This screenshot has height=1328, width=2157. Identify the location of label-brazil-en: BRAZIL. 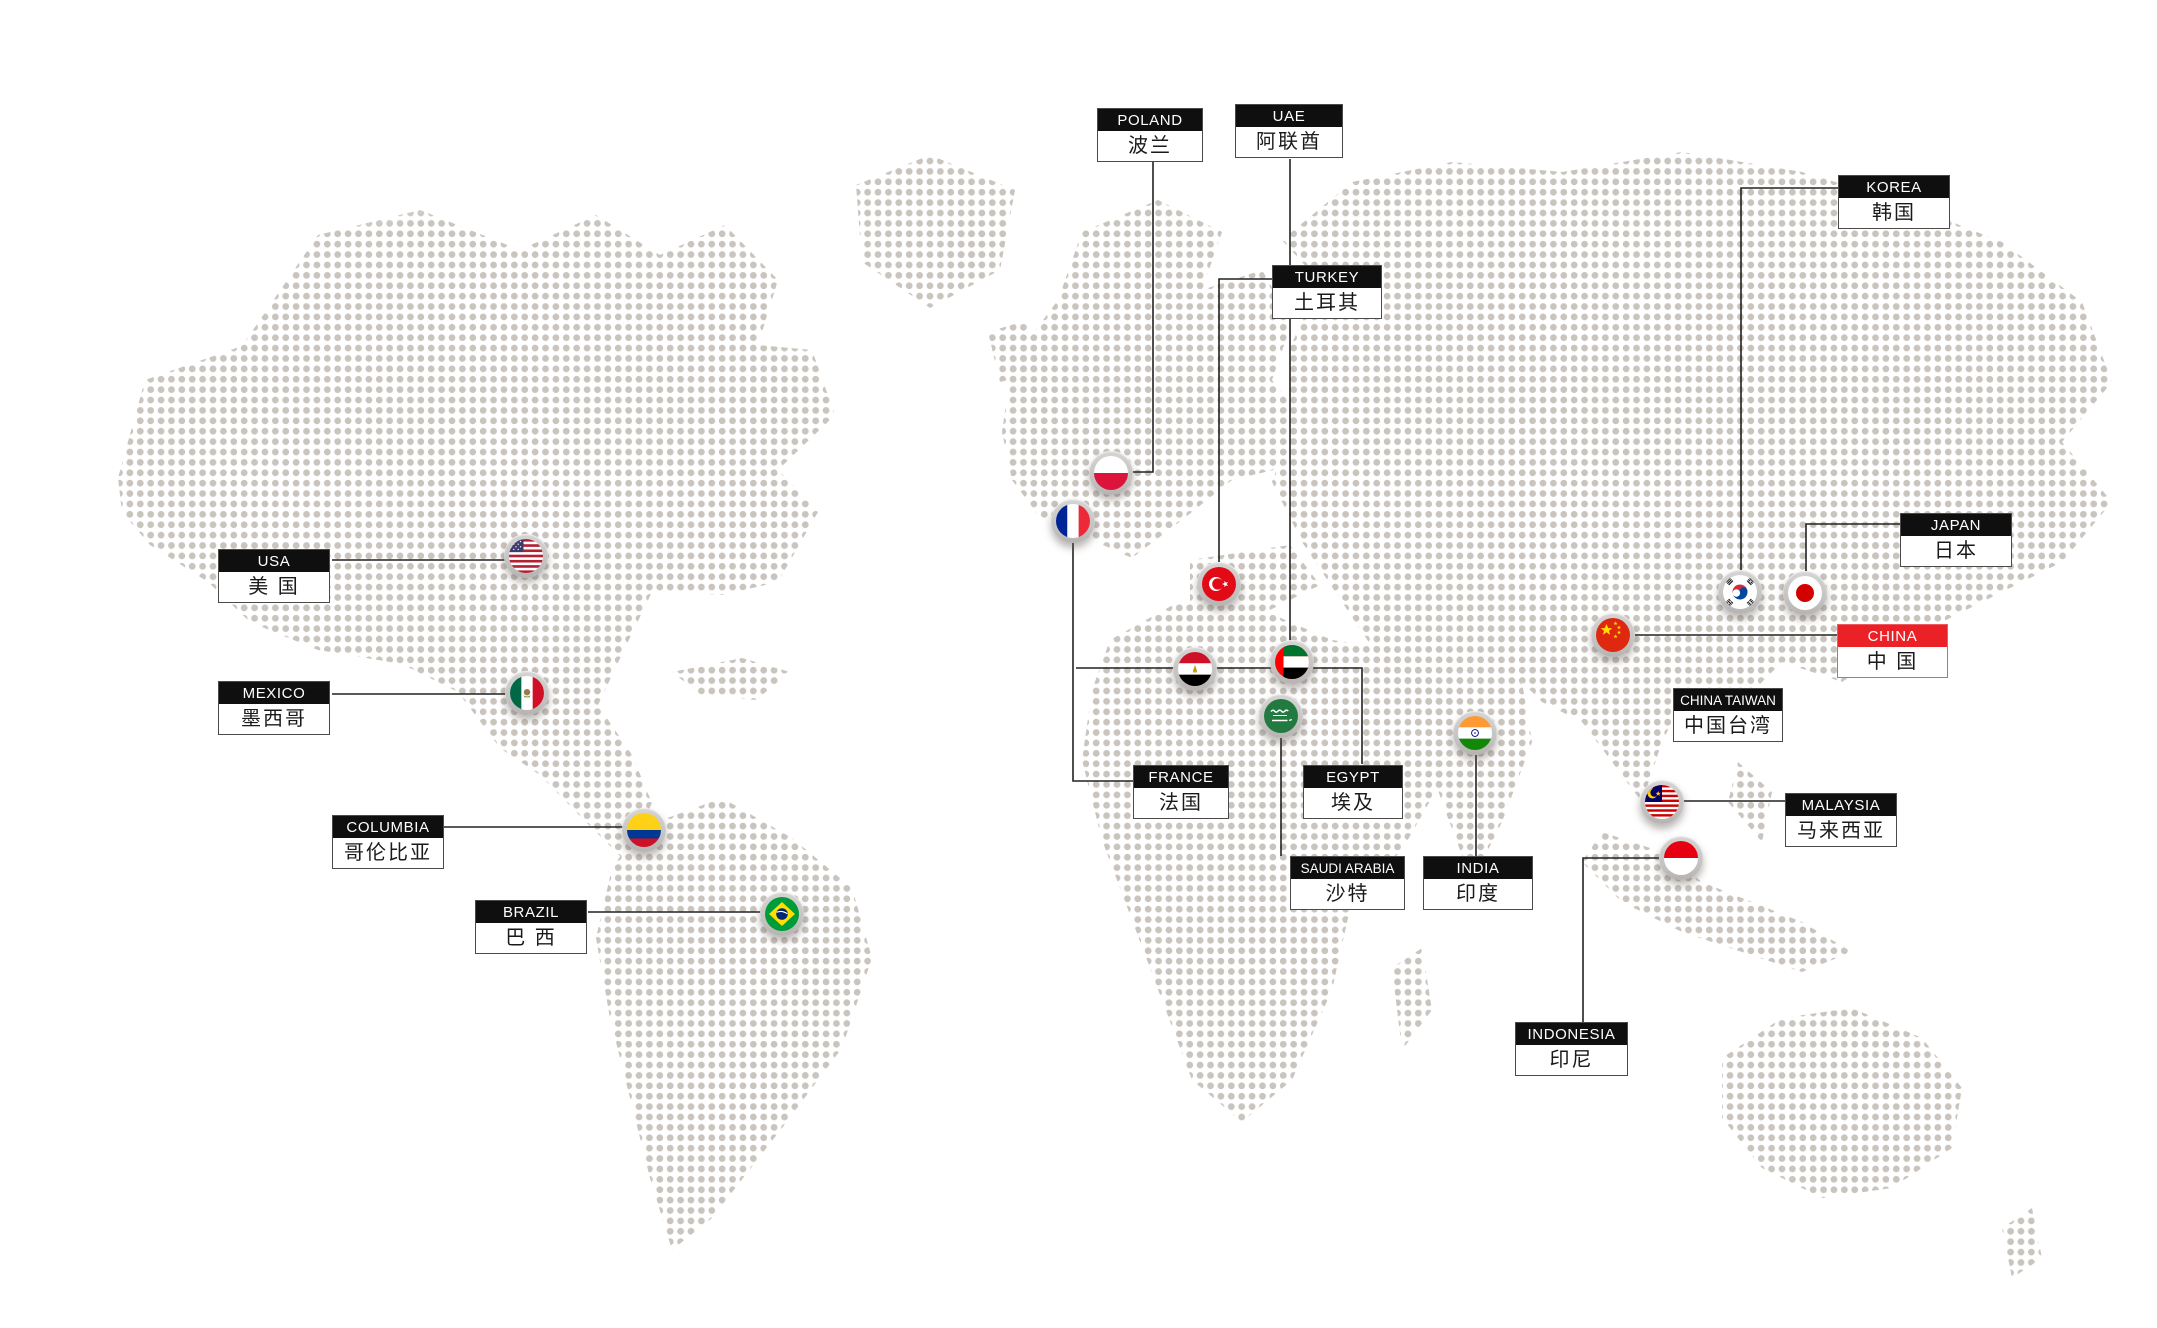
(531, 912).